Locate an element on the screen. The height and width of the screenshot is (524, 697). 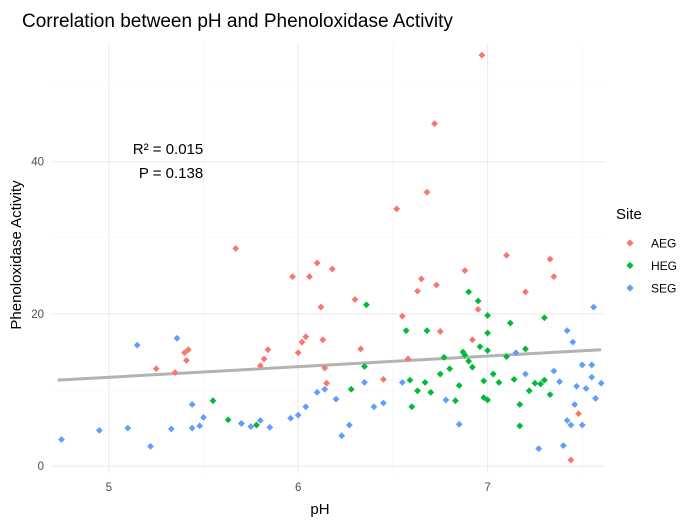
x-axis-title: pH is located at coordinates (319, 509).